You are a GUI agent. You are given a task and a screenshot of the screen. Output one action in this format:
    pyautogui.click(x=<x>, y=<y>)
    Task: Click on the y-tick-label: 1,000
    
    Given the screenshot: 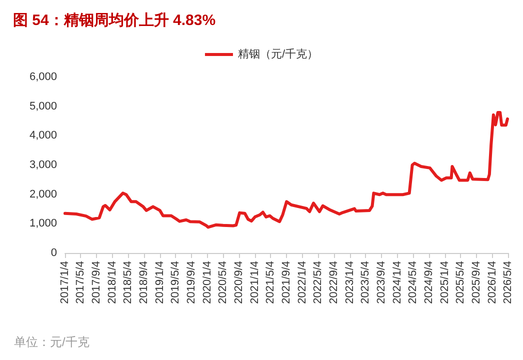 What is the action you would take?
    pyautogui.click(x=43, y=224)
    